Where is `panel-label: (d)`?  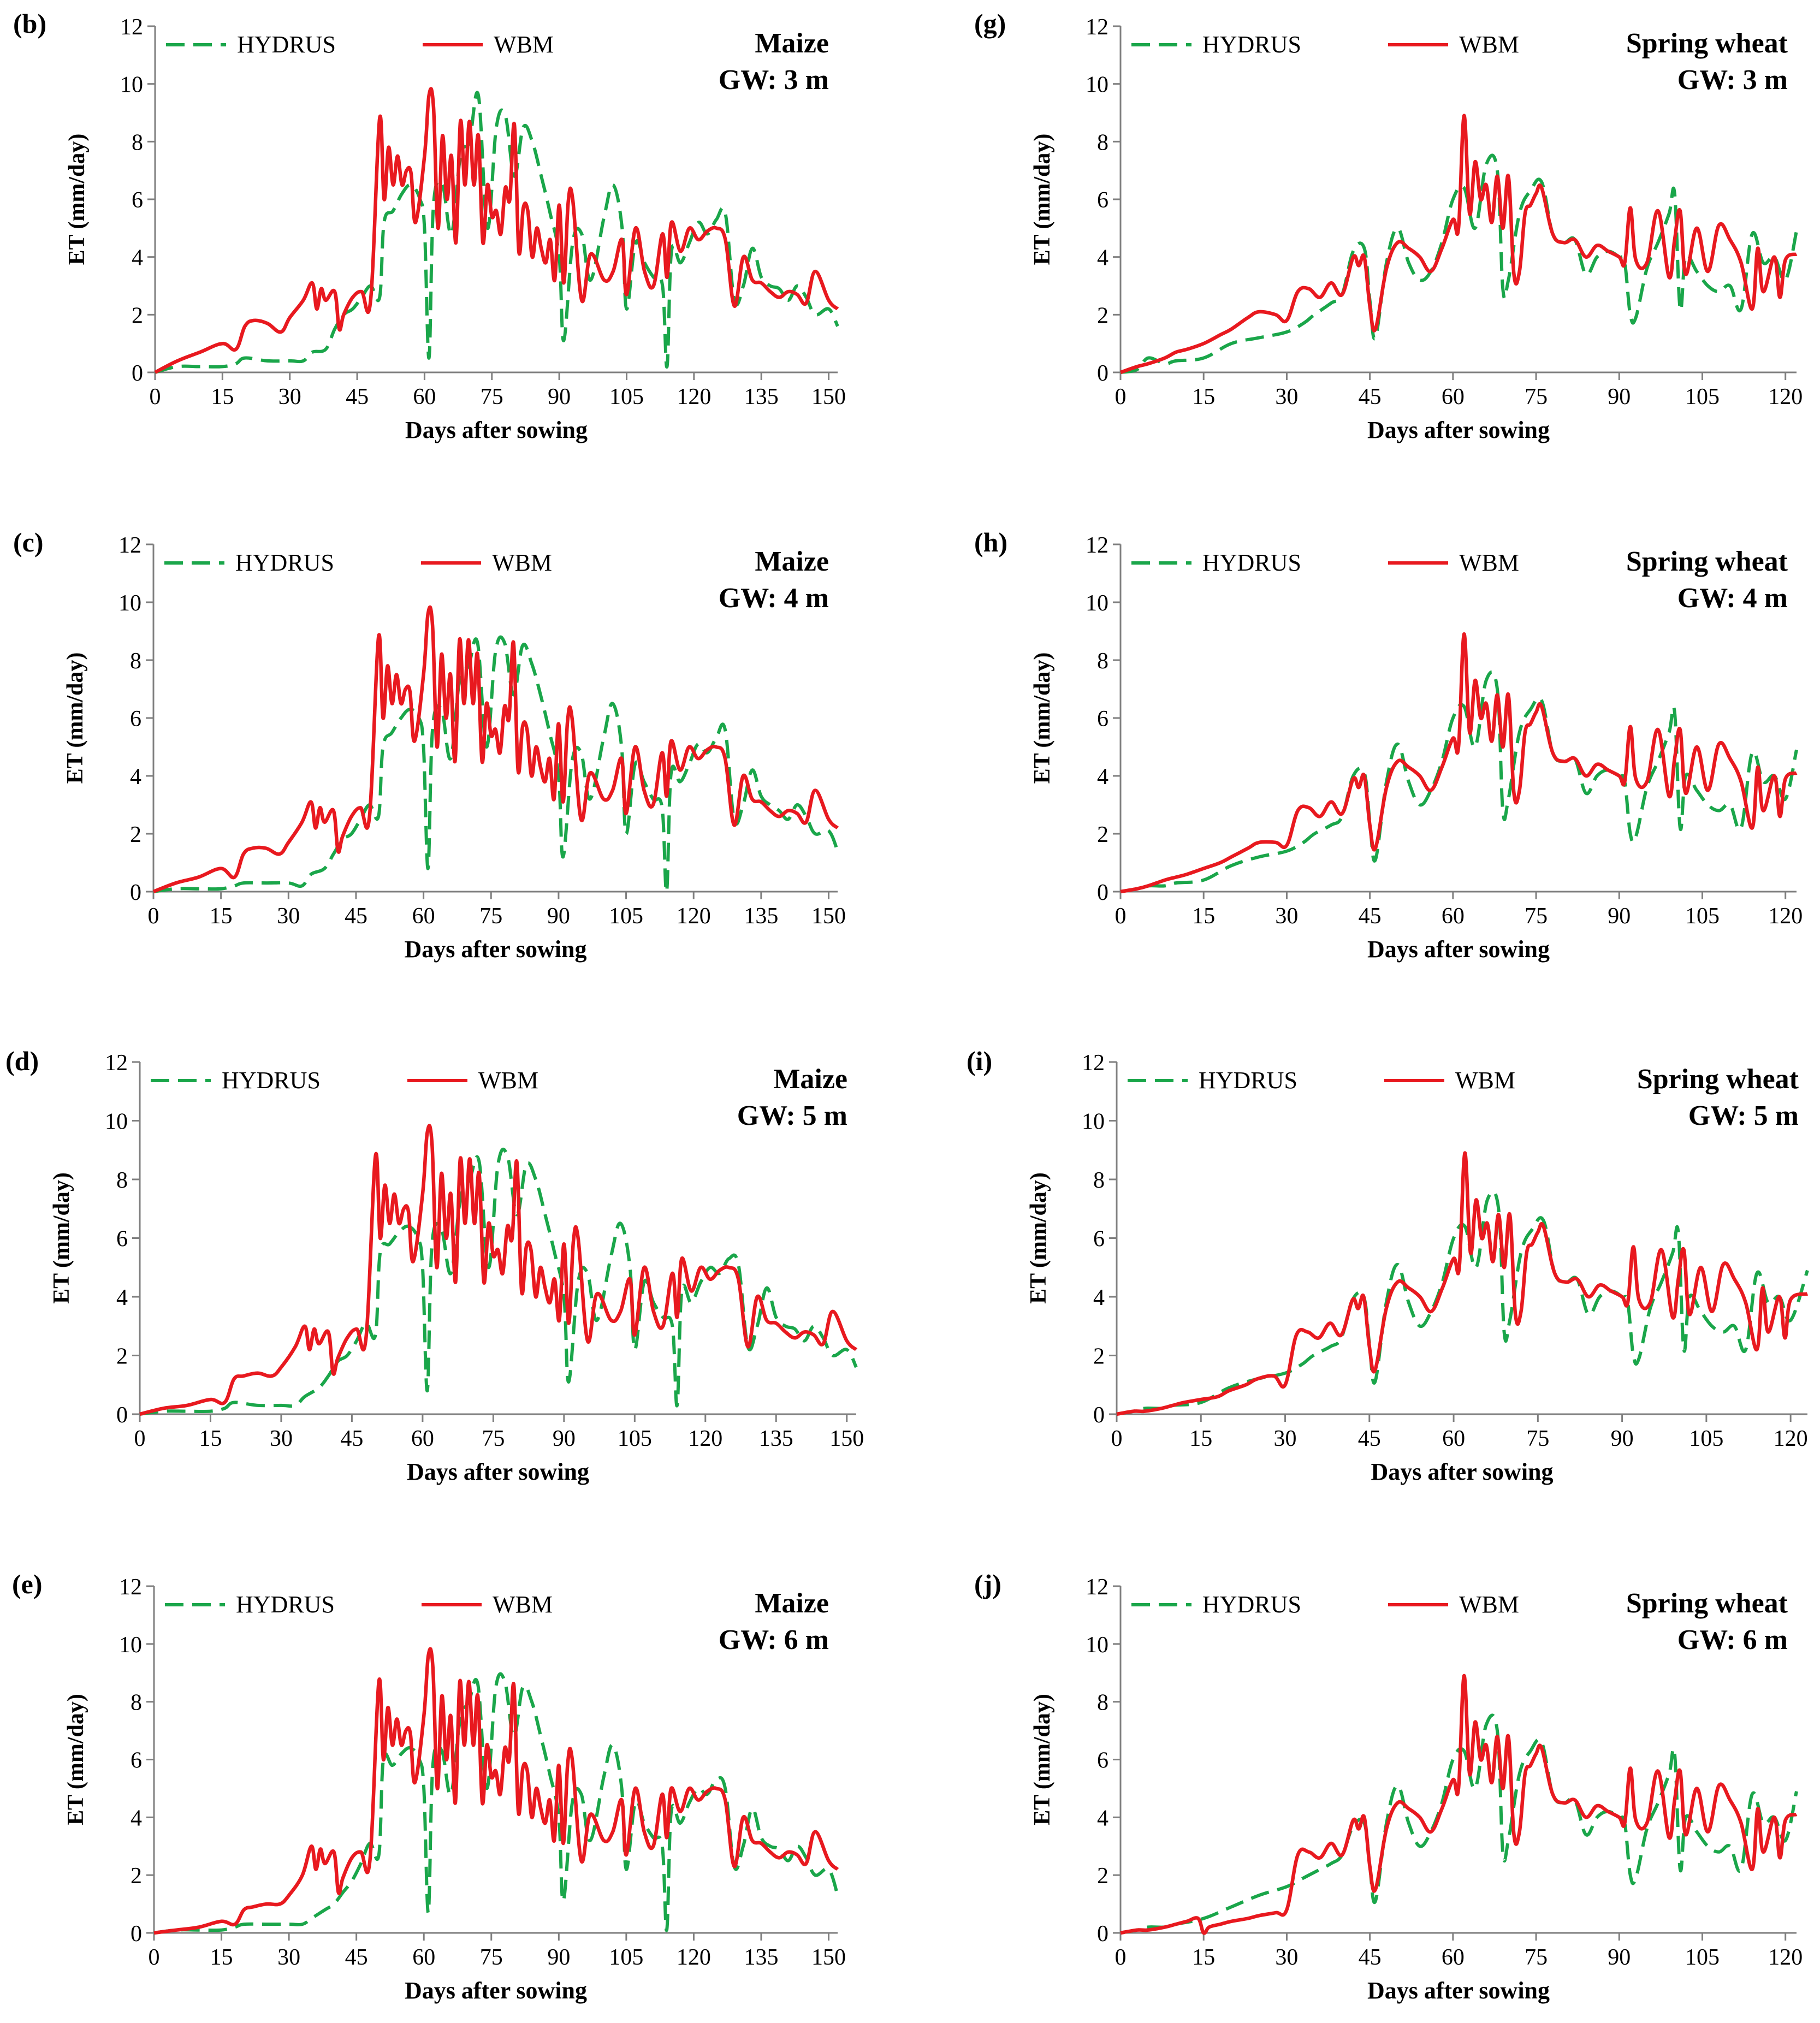 panel-label: (d) is located at coordinates (22, 1061).